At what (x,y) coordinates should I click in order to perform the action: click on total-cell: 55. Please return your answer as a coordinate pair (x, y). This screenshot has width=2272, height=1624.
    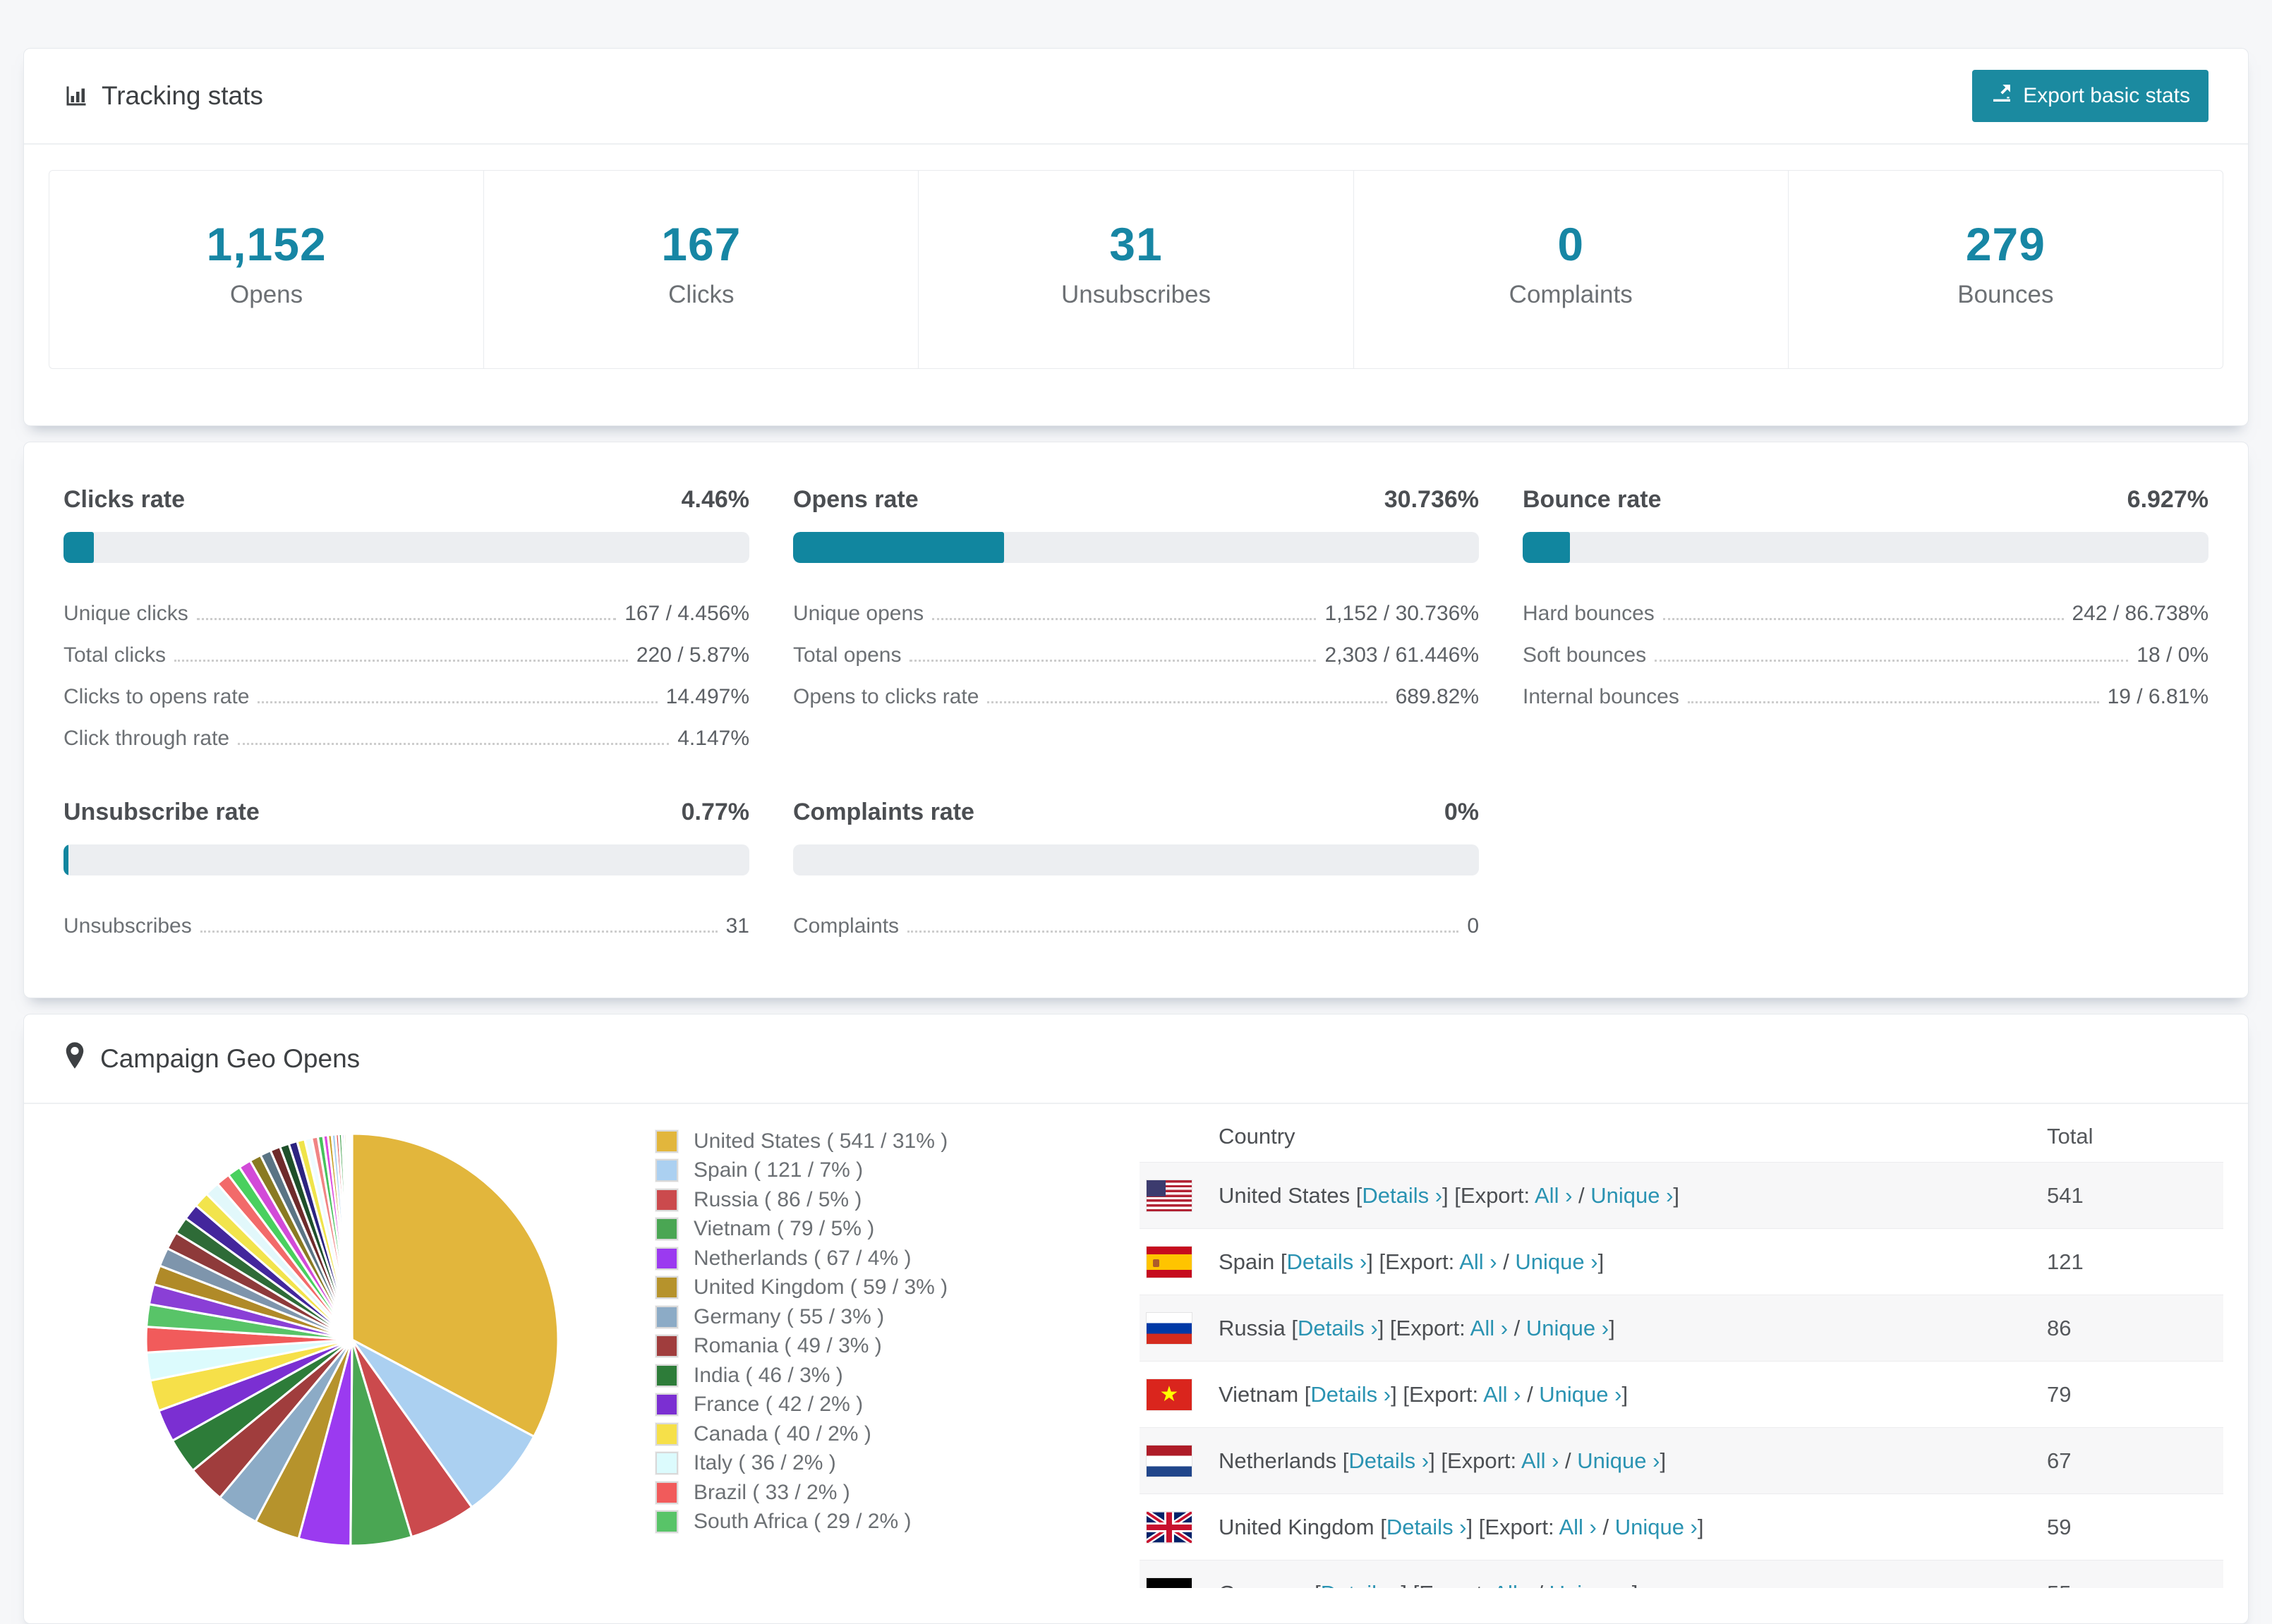
    Looking at the image, I should click on (2135, 1585).